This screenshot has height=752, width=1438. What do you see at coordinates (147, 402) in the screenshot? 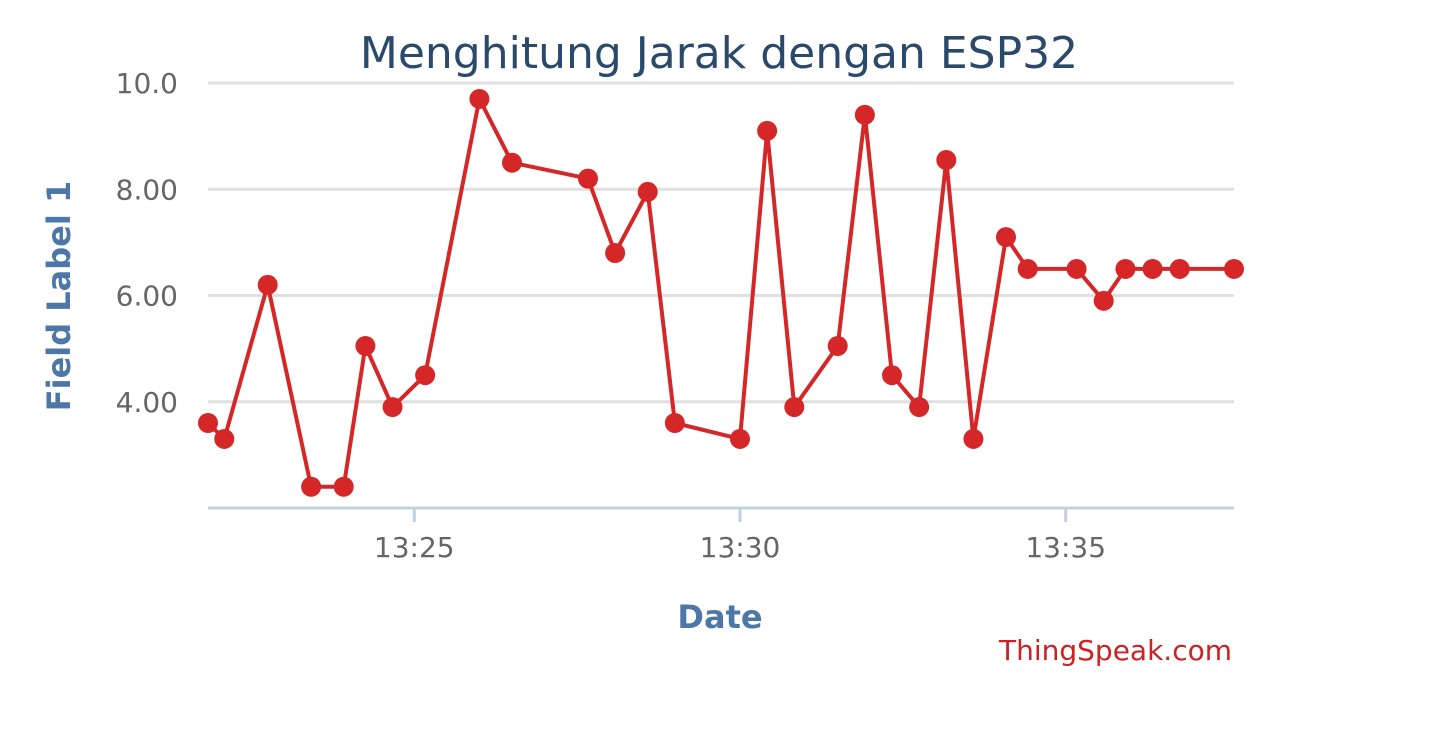
I see `y-tick-label: 4.00` at bounding box center [147, 402].